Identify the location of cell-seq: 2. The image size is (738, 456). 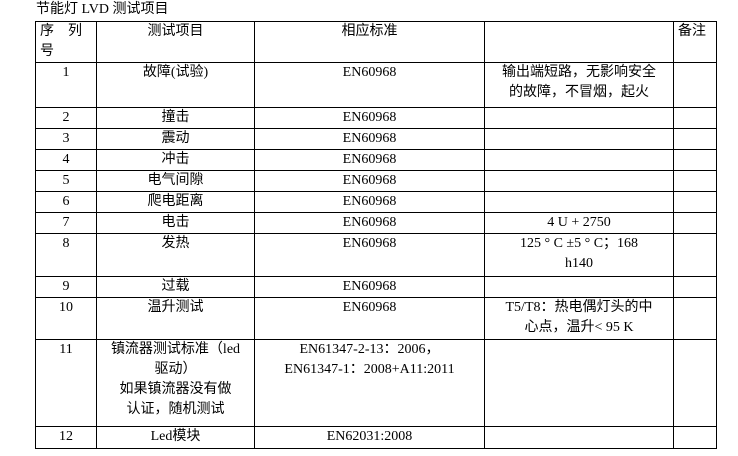
(66, 118).